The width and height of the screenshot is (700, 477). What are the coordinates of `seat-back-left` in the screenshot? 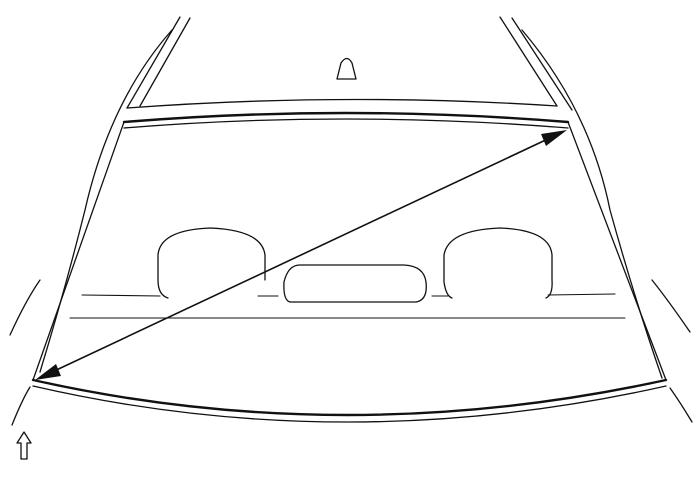 It's located at (121, 295).